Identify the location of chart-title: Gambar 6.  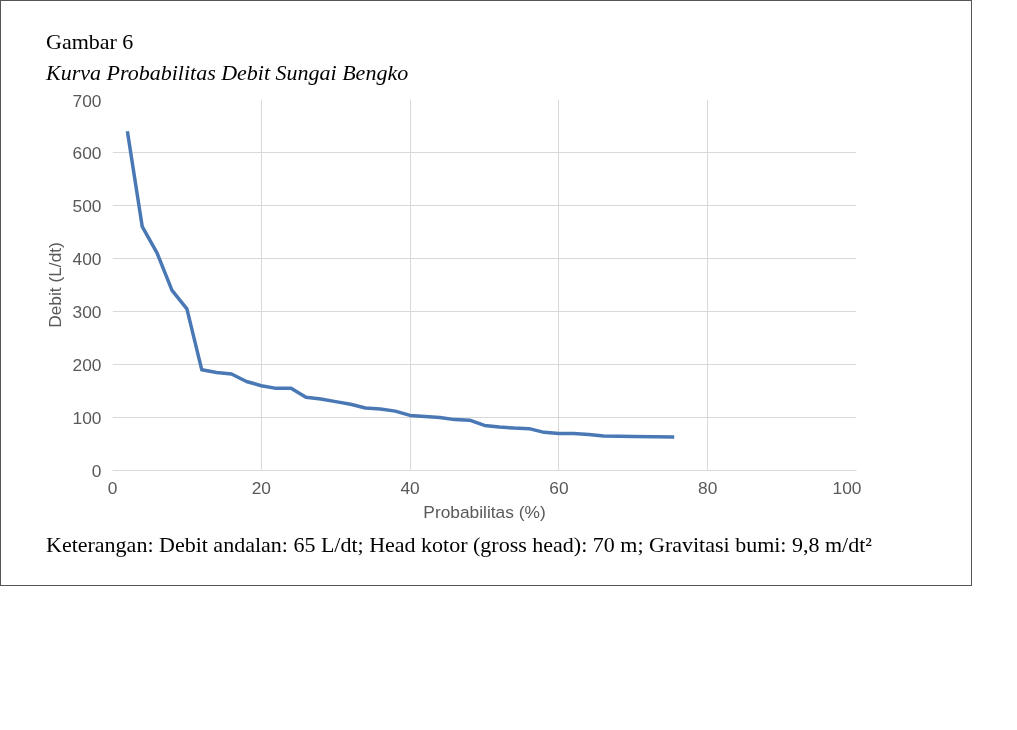
(90, 42).